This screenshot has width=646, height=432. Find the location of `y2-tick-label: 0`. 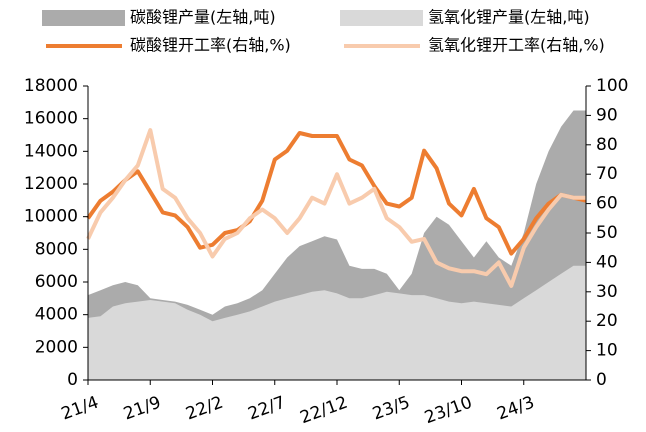

y2-tick-label: 0 is located at coordinates (601, 380).